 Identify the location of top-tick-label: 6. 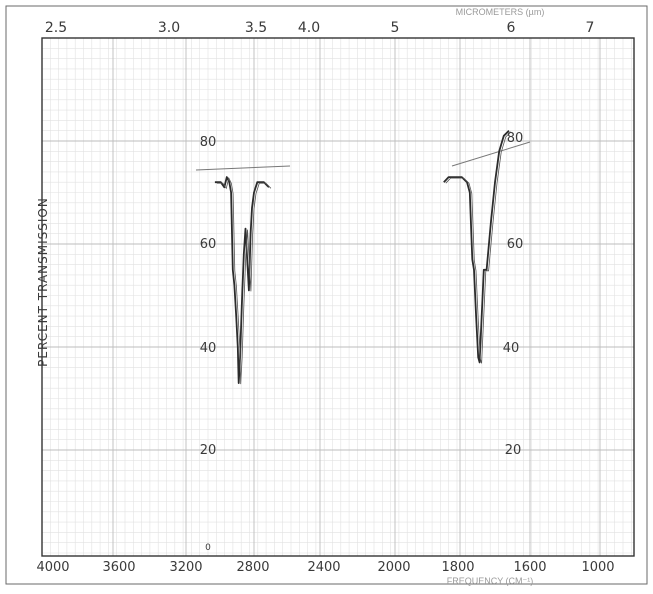
(511, 28).